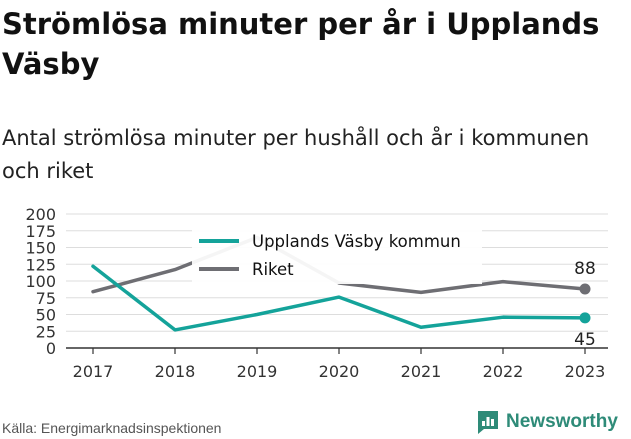 This screenshot has height=439, width=631. I want to click on y-tick-label: 100, so click(40, 281).